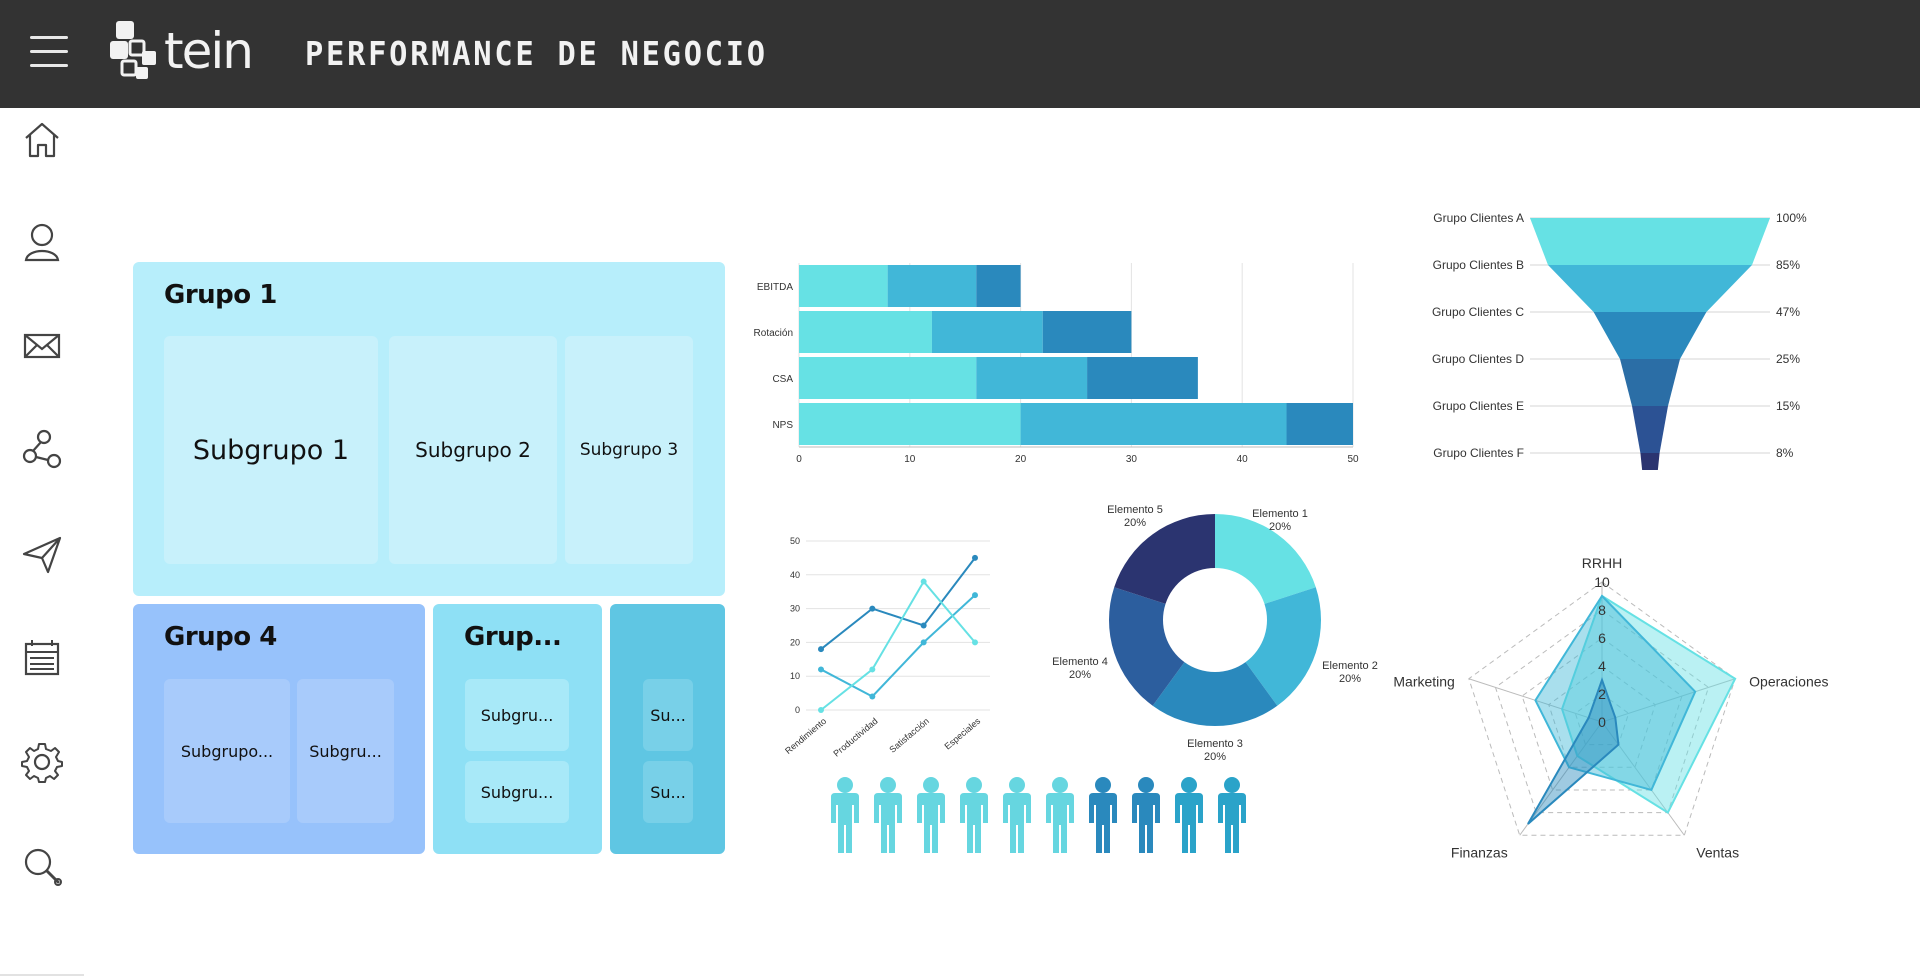  I want to click on mail-icon, so click(42, 346).